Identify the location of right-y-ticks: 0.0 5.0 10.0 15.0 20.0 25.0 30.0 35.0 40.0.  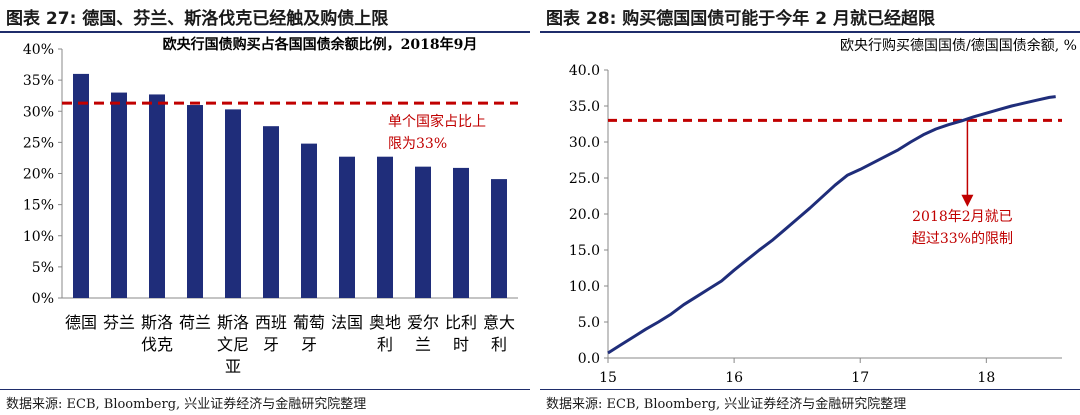
(588, 215).